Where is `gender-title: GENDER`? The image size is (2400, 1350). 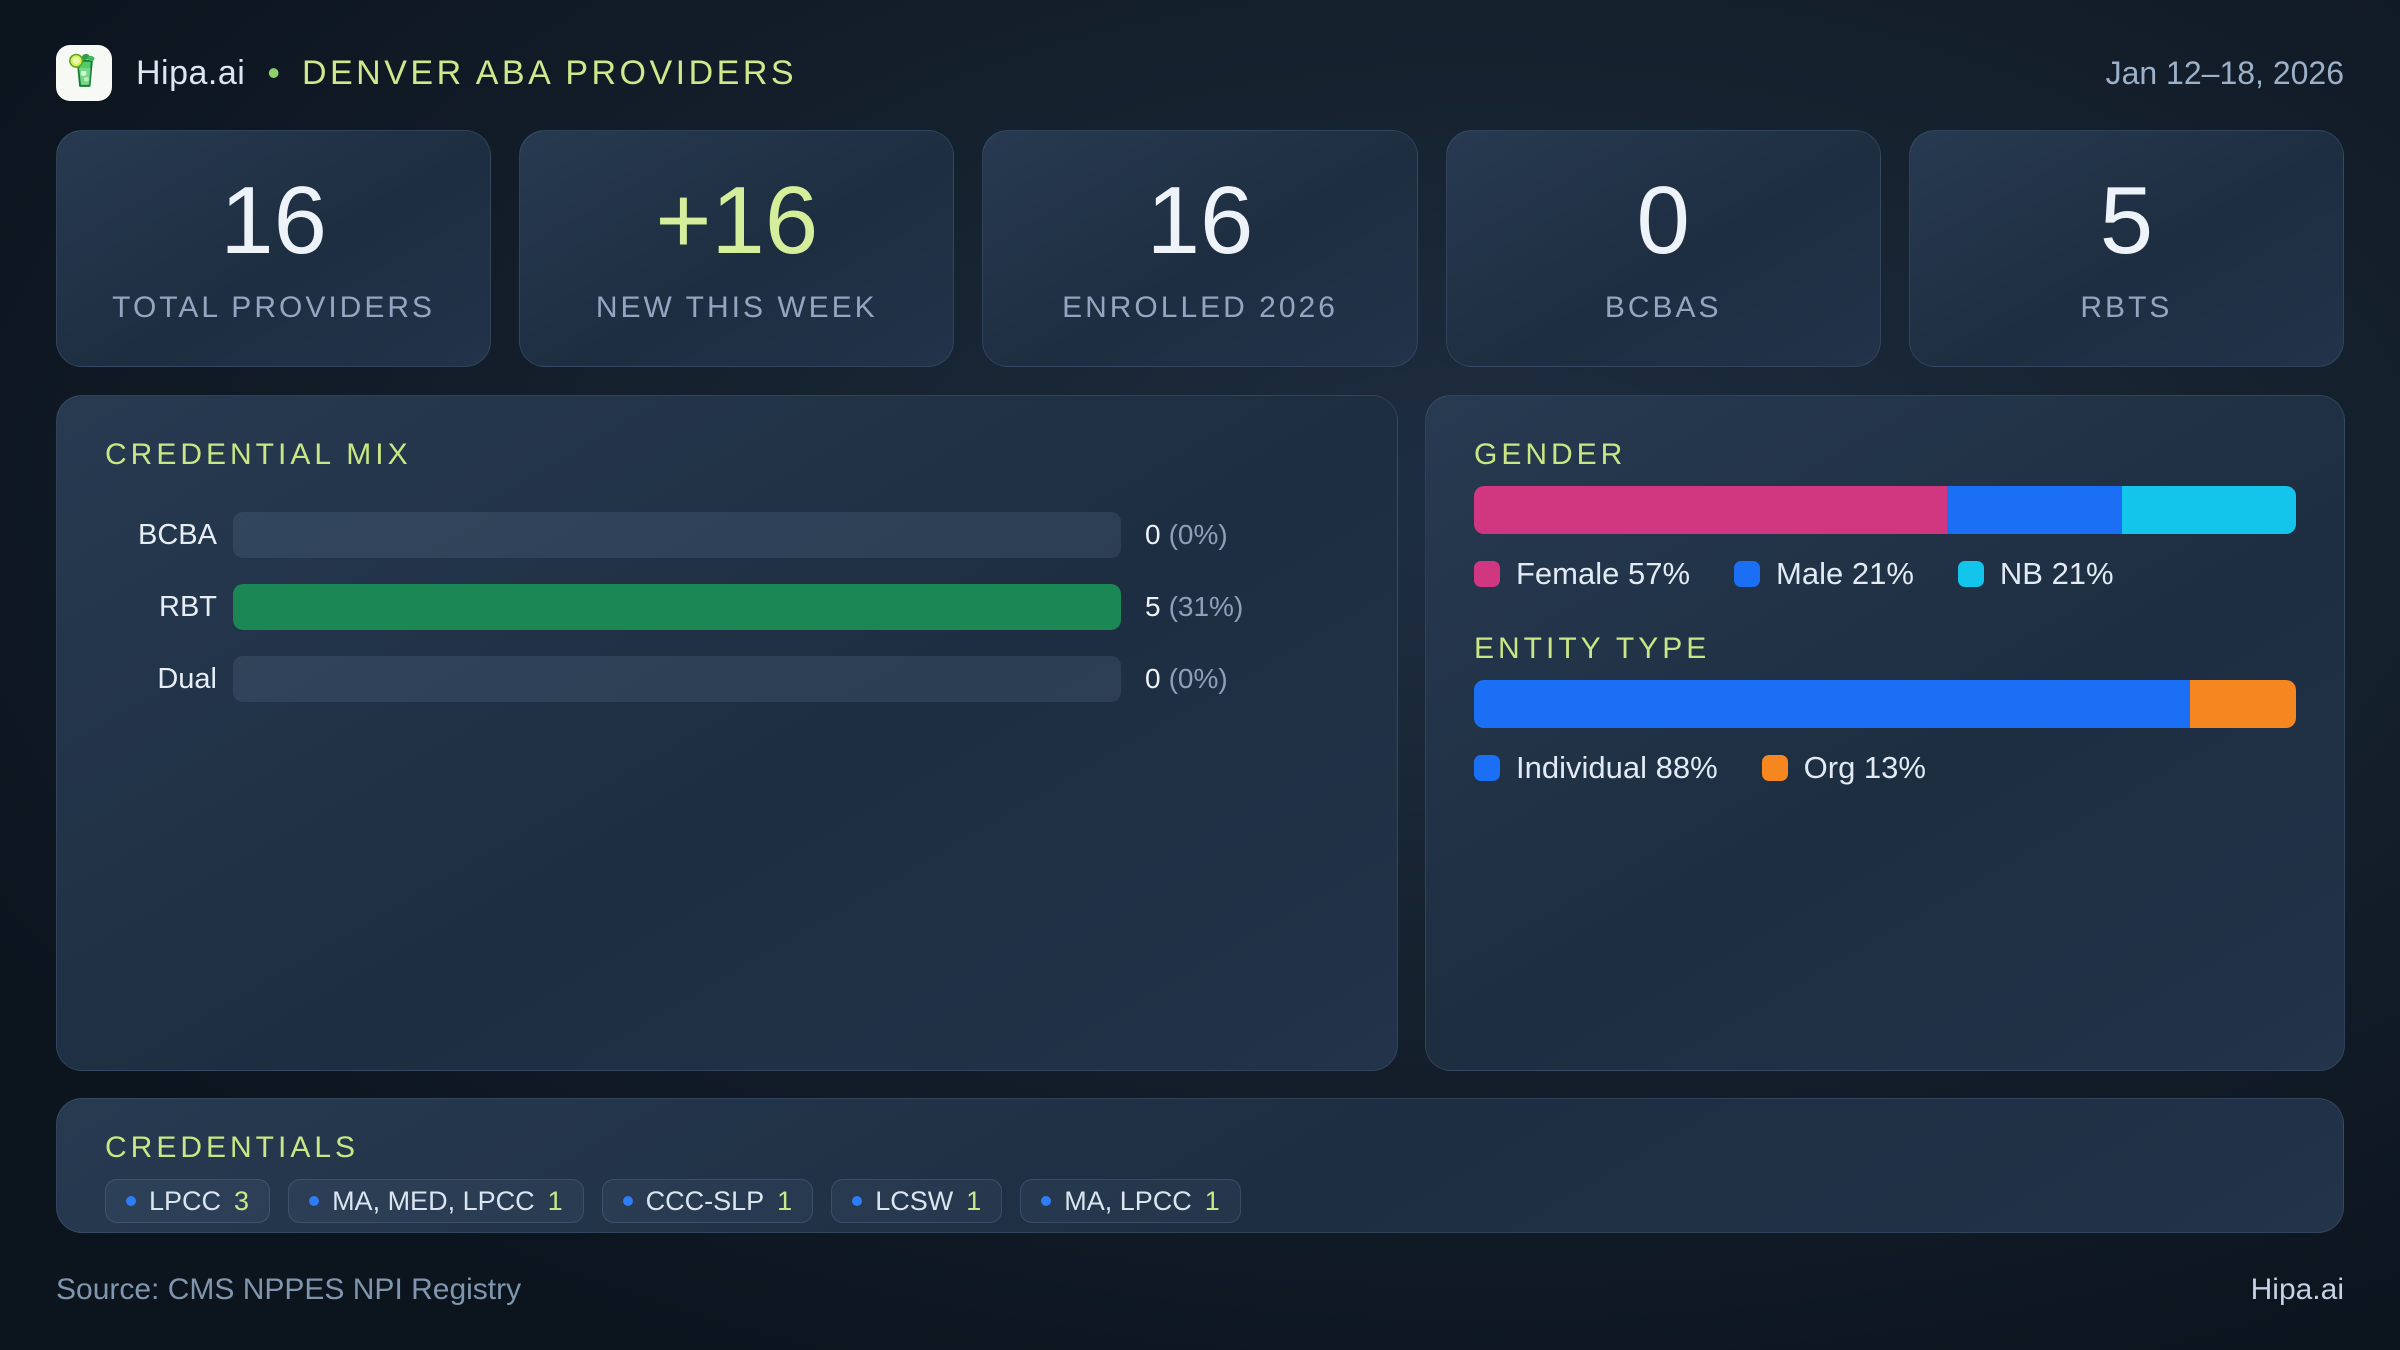 gender-title: GENDER is located at coordinates (1550, 454).